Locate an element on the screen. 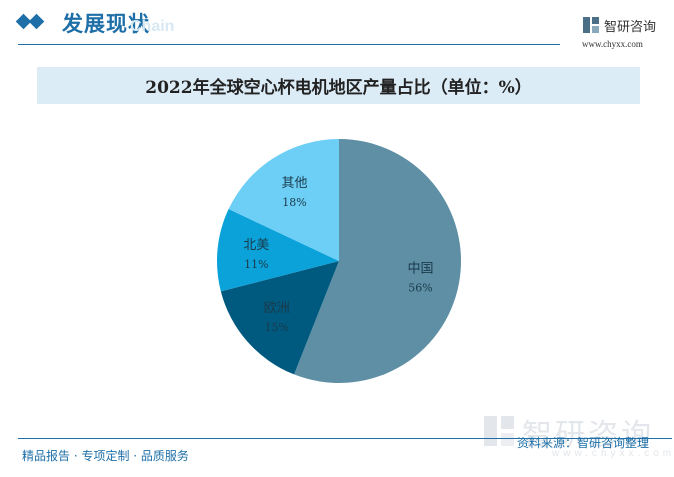 The image size is (674, 477). chart-title: 2022年全球空心杯电机地区产量占比（单位：%） is located at coordinates (338, 88).